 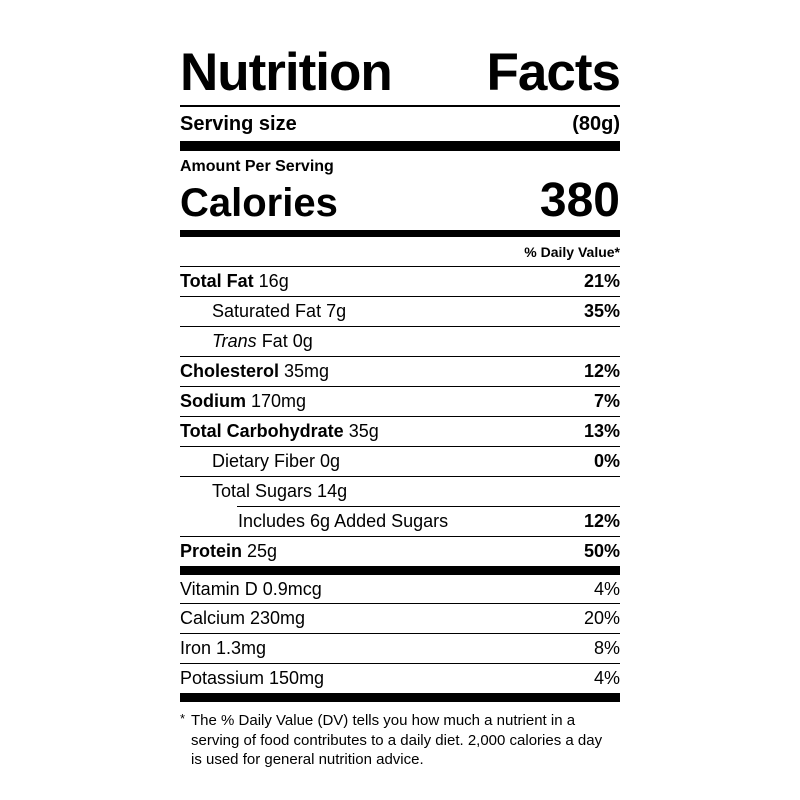 I want to click on daily-value: 7%, so click(x=606, y=400).